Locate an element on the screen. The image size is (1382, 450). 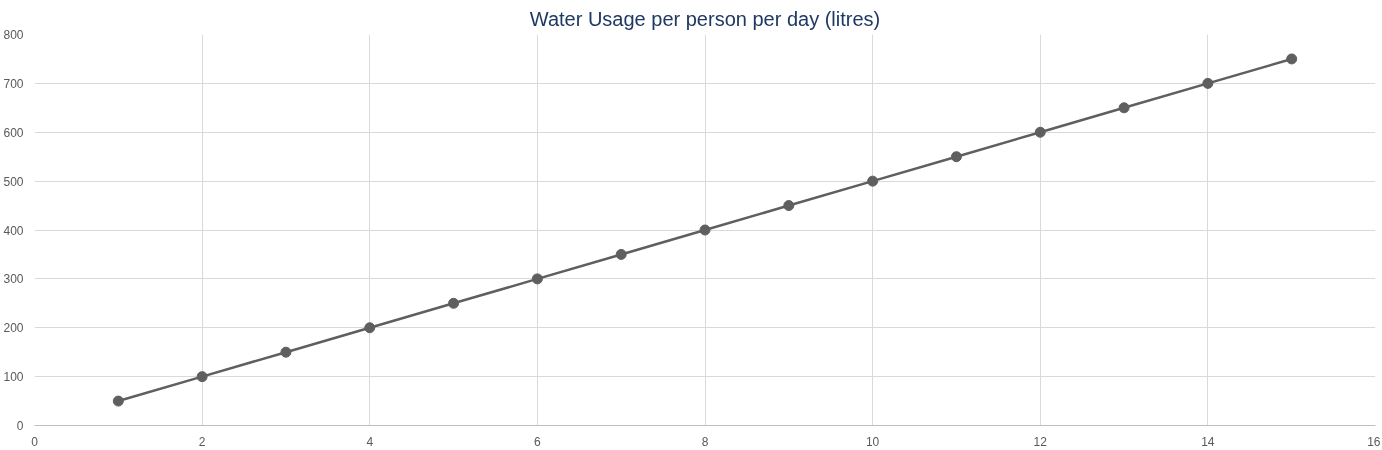
y-tick-label: 500 is located at coordinates (13, 181).